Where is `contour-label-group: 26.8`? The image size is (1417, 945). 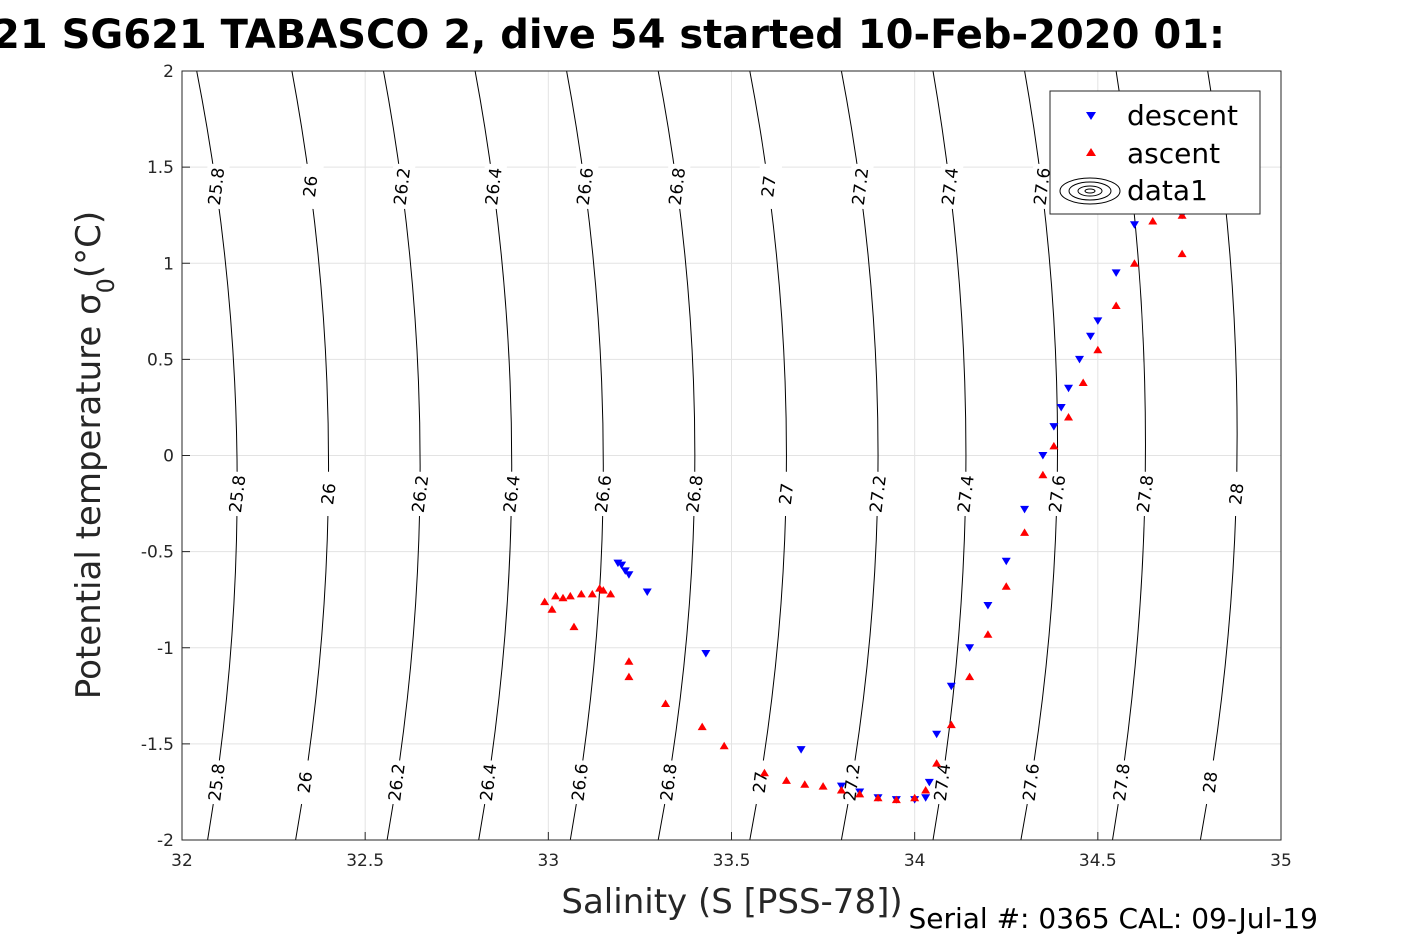 contour-label-group: 26.8 is located at coordinates (694, 494).